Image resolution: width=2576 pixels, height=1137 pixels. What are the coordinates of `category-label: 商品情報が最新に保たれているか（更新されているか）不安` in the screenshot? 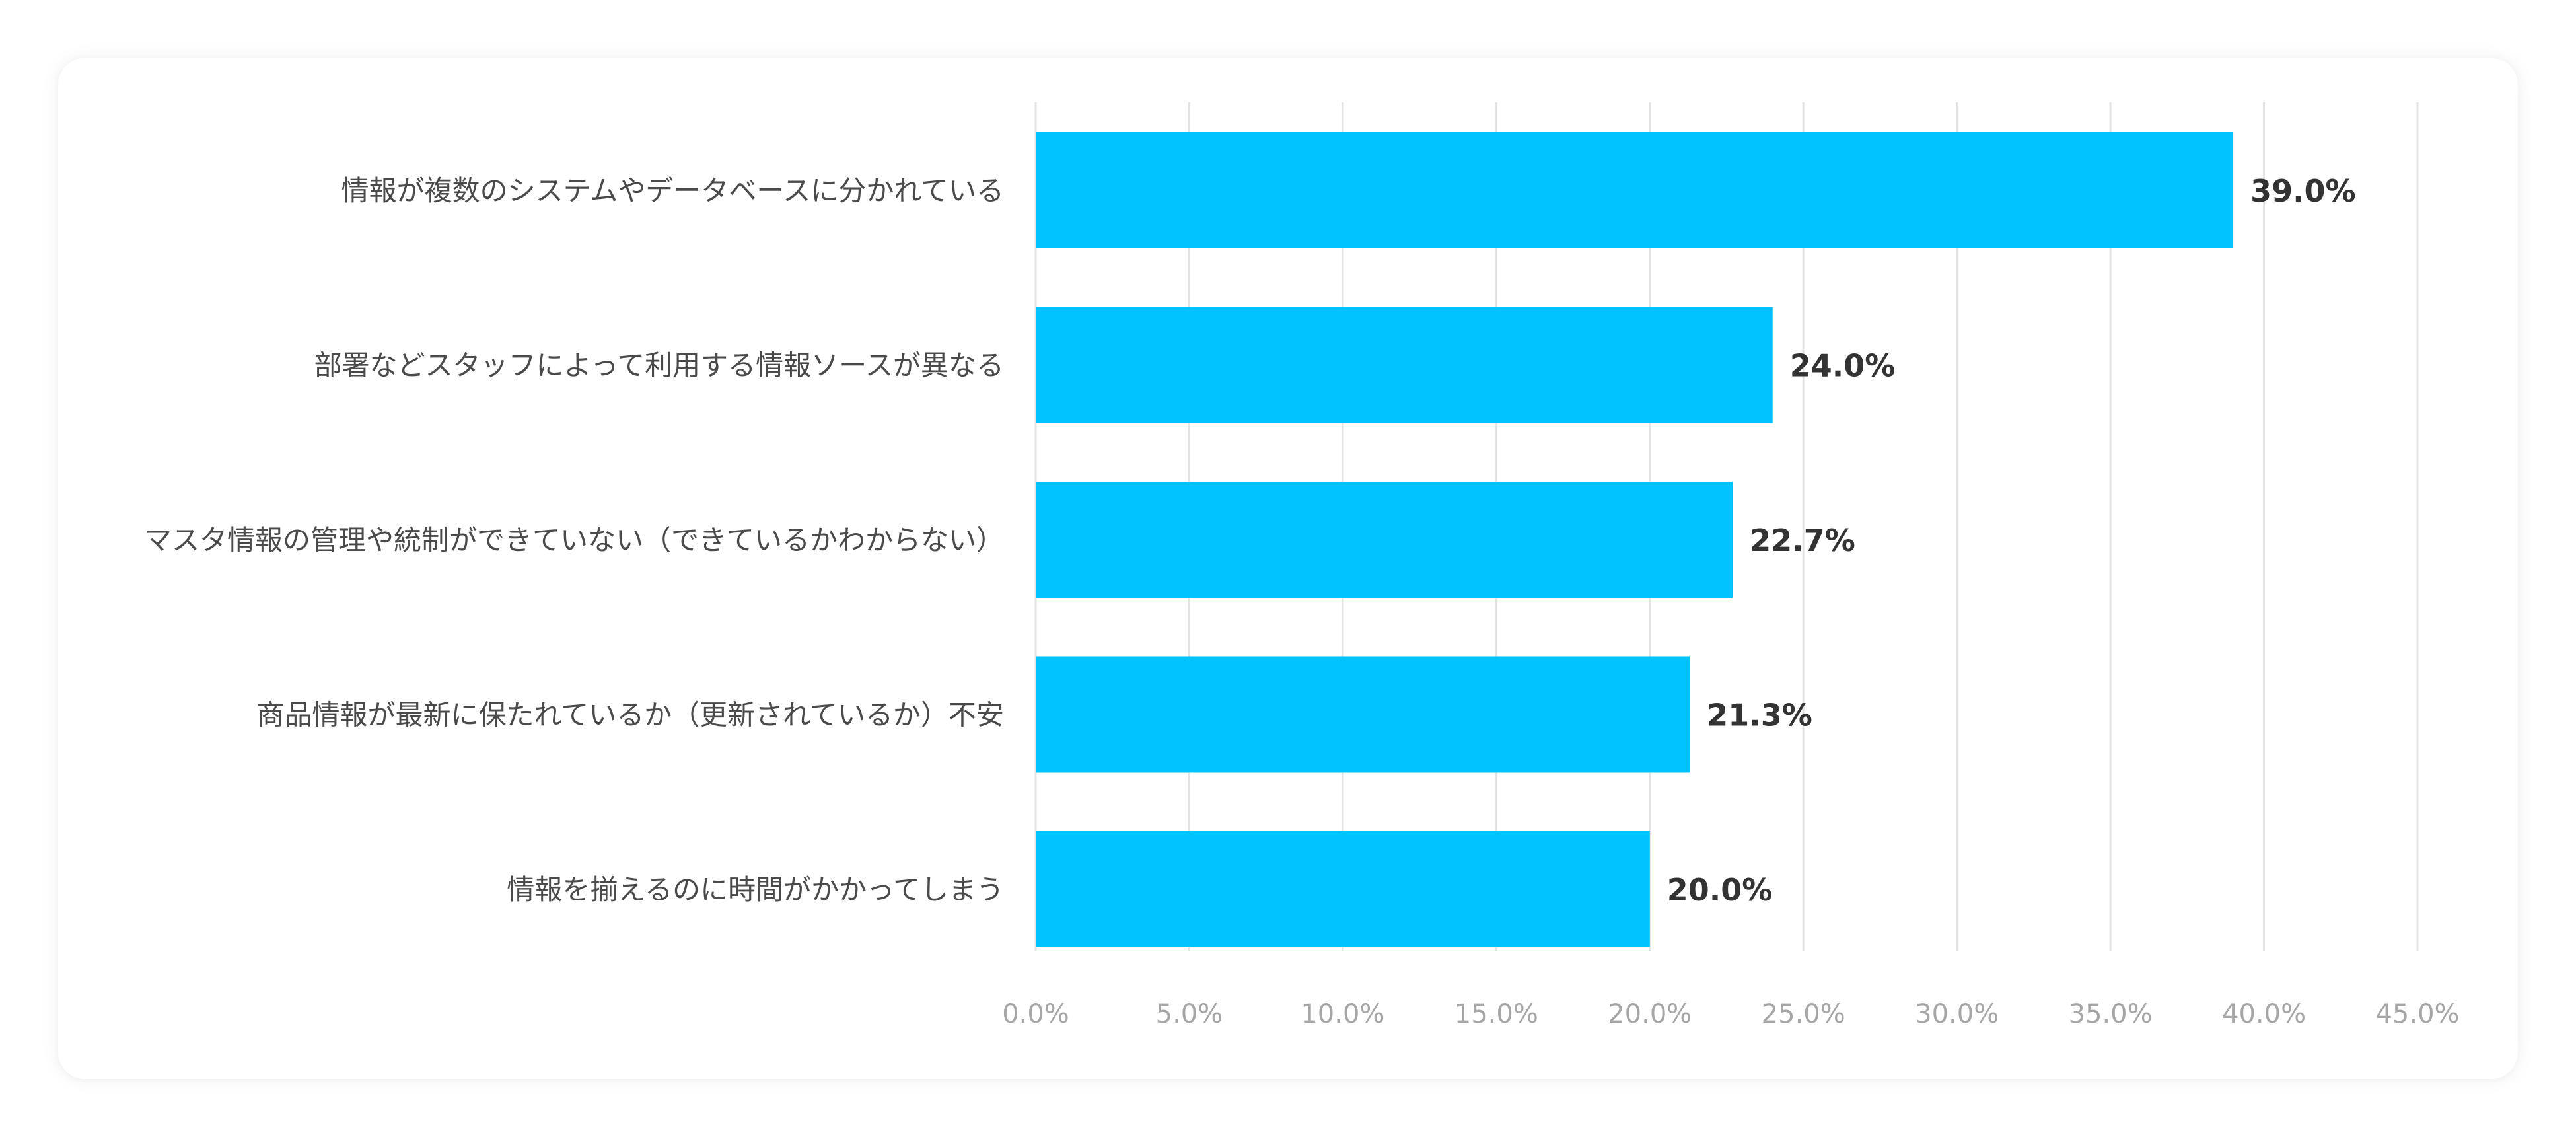 It's located at (631, 715).